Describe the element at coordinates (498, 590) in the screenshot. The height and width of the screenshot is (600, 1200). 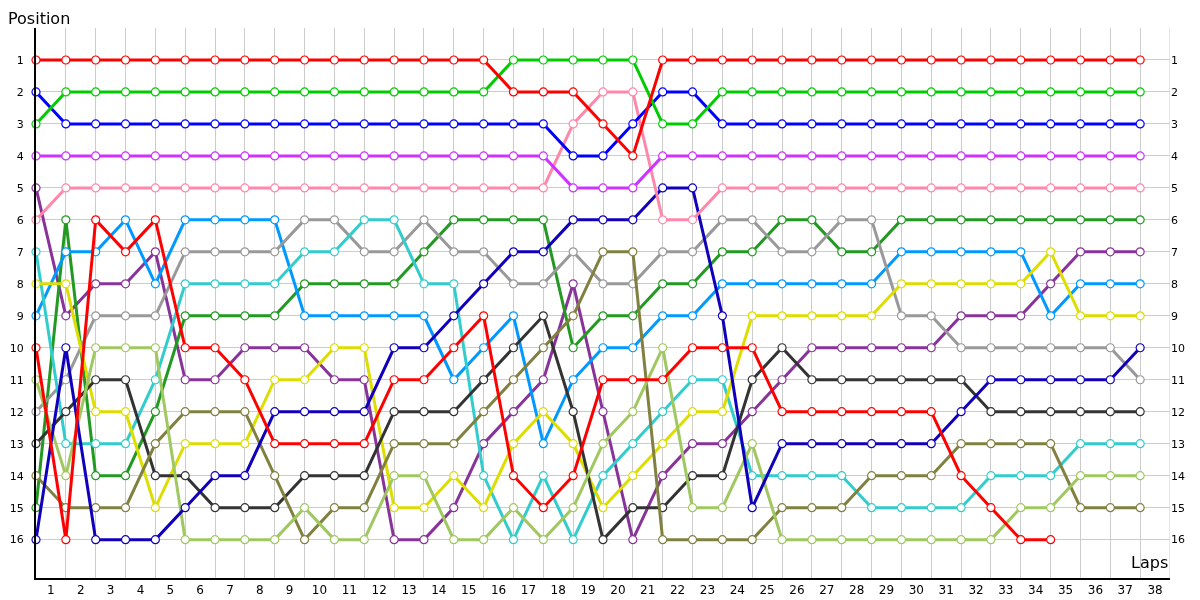
I see `x-tick-label: 16` at that location.